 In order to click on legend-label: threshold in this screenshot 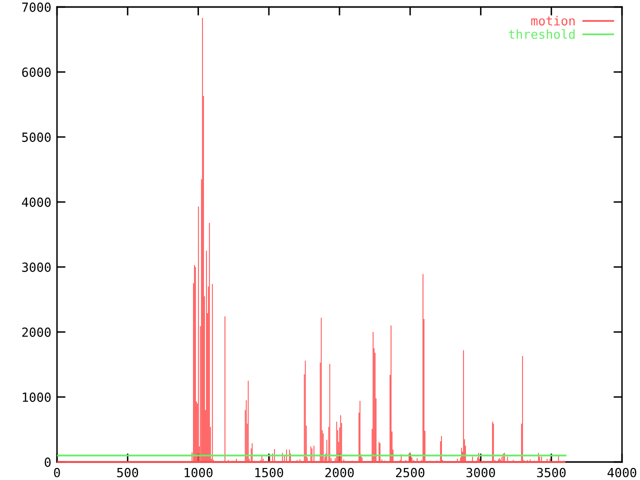, I will do `click(541, 34)`.